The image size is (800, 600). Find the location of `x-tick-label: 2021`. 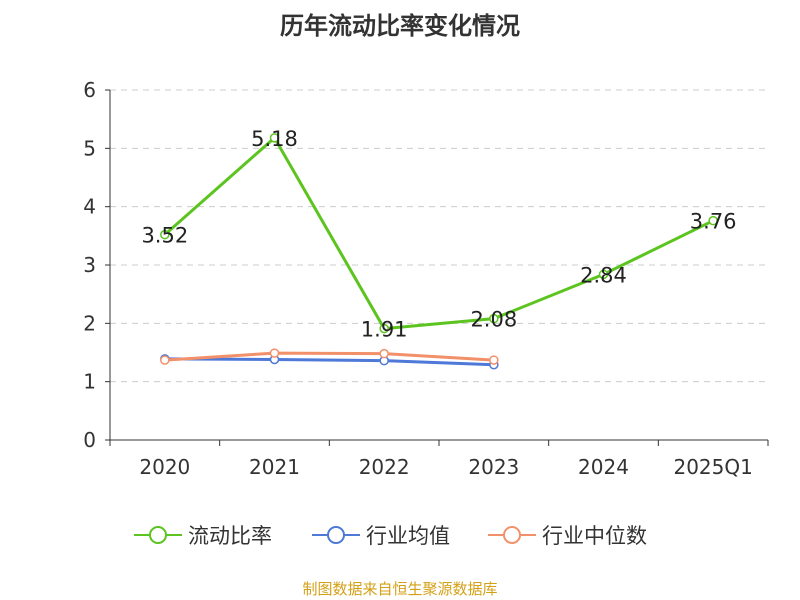

x-tick-label: 2021 is located at coordinates (274, 467).